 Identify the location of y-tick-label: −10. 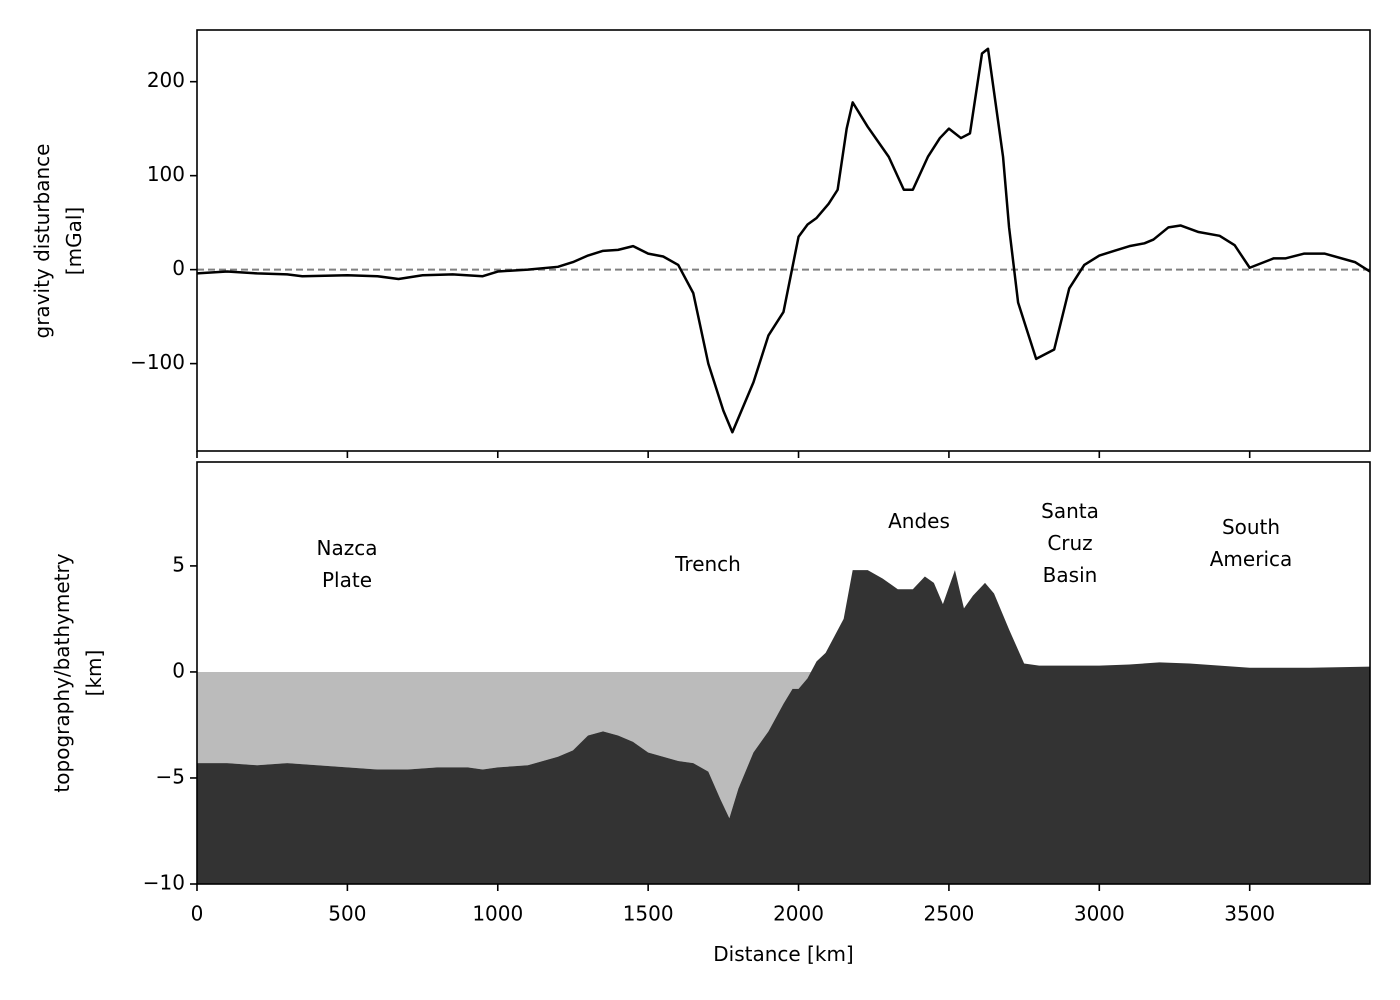
(164, 883).